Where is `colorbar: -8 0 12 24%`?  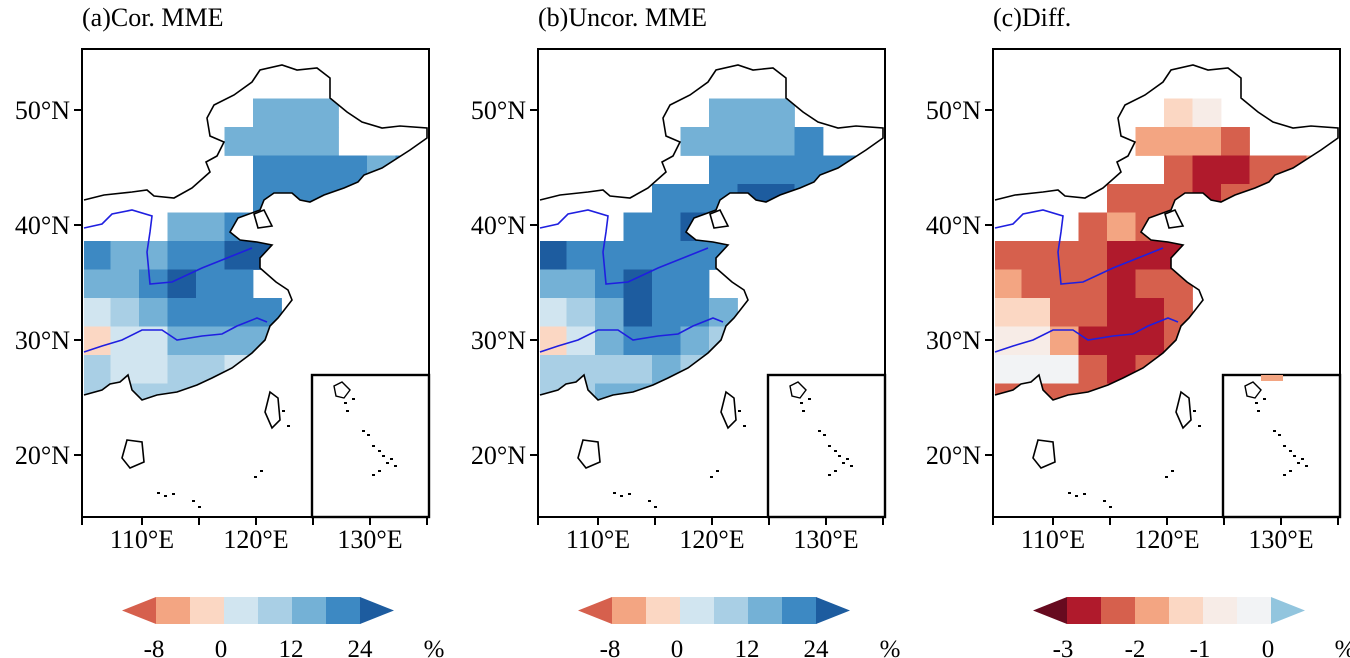 colorbar: -8 0 12 24% is located at coordinates (739, 627).